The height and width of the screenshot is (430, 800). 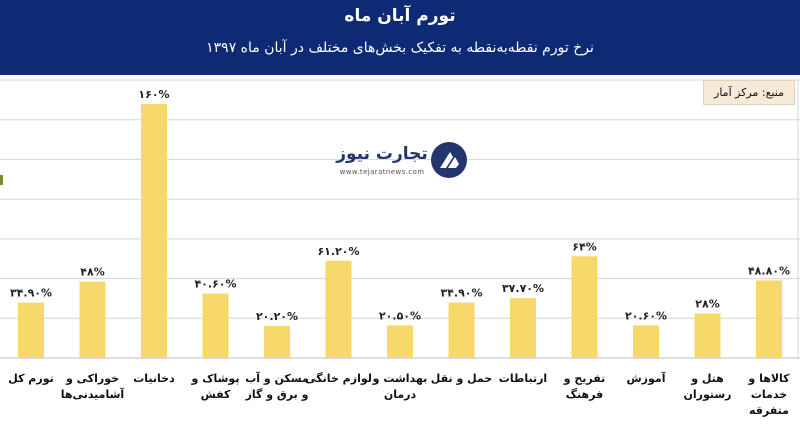 What do you see at coordinates (584, 378) in the screenshot?
I see `x-tick-label-10: تفریح و` at bounding box center [584, 378].